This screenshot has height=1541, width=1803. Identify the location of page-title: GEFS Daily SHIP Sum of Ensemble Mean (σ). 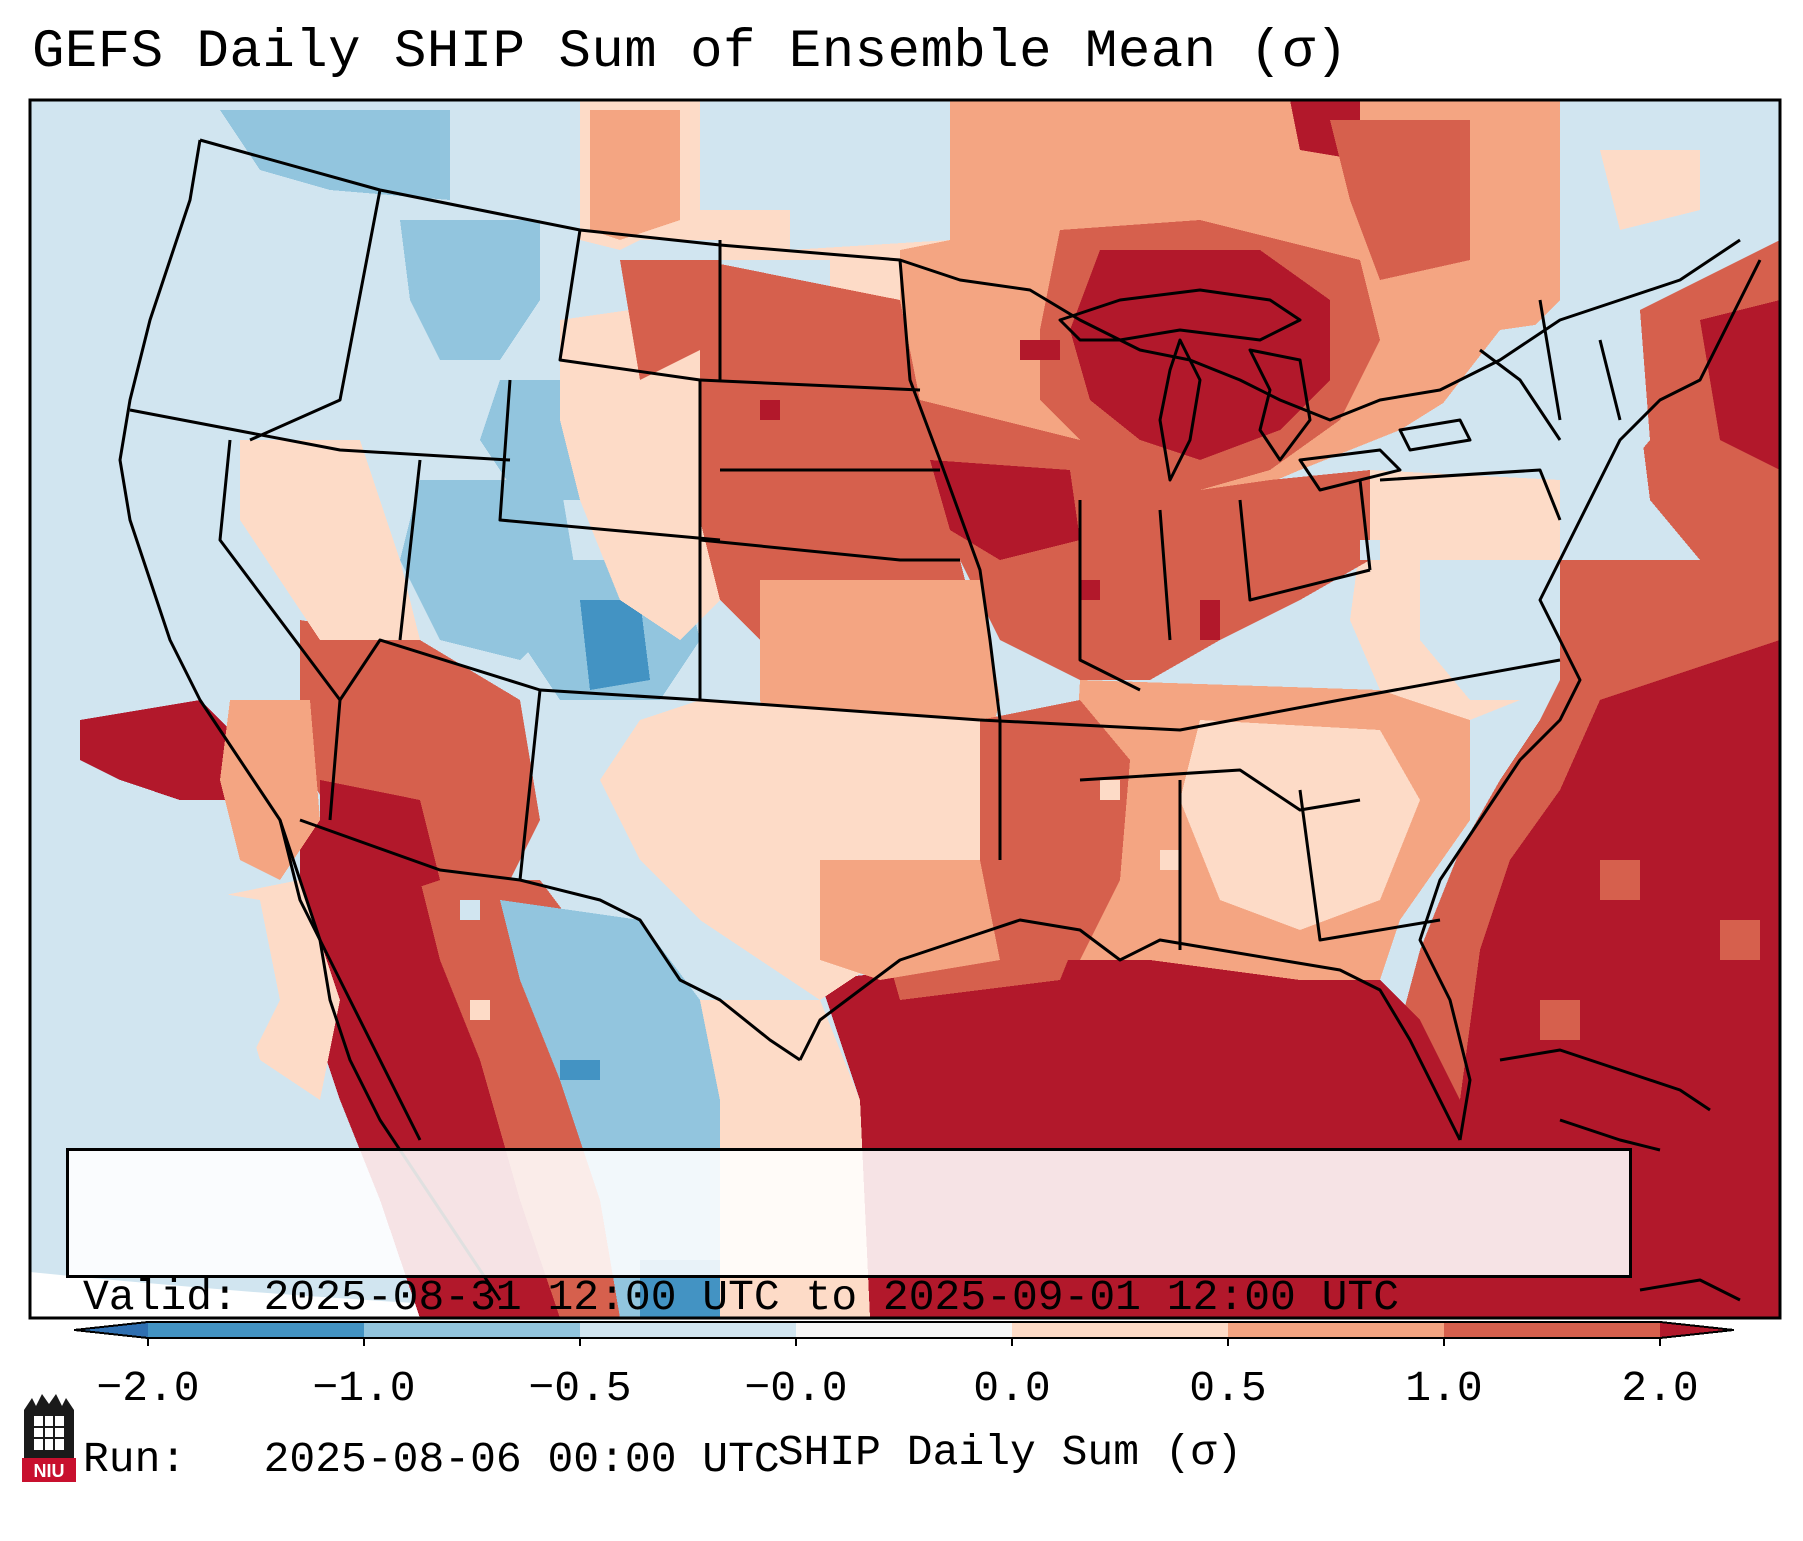
(690, 52).